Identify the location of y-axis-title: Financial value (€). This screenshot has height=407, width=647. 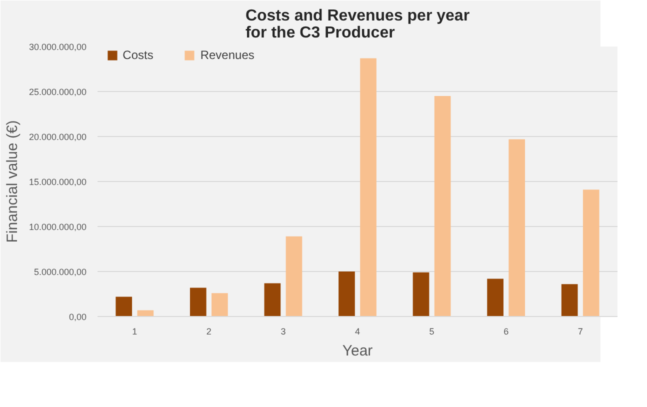
(12, 181).